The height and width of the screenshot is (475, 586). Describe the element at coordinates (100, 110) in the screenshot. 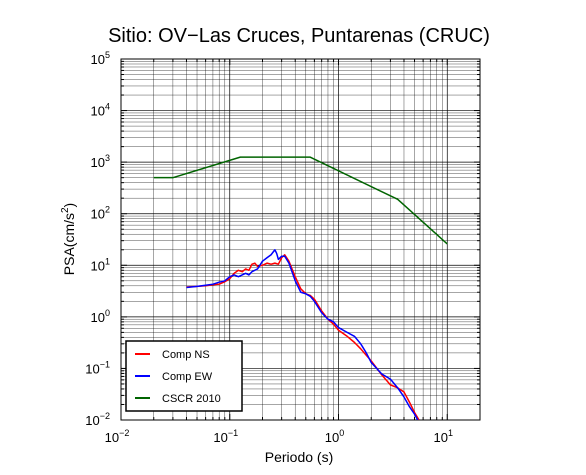

I see `y-tick-label: 10⁴` at that location.